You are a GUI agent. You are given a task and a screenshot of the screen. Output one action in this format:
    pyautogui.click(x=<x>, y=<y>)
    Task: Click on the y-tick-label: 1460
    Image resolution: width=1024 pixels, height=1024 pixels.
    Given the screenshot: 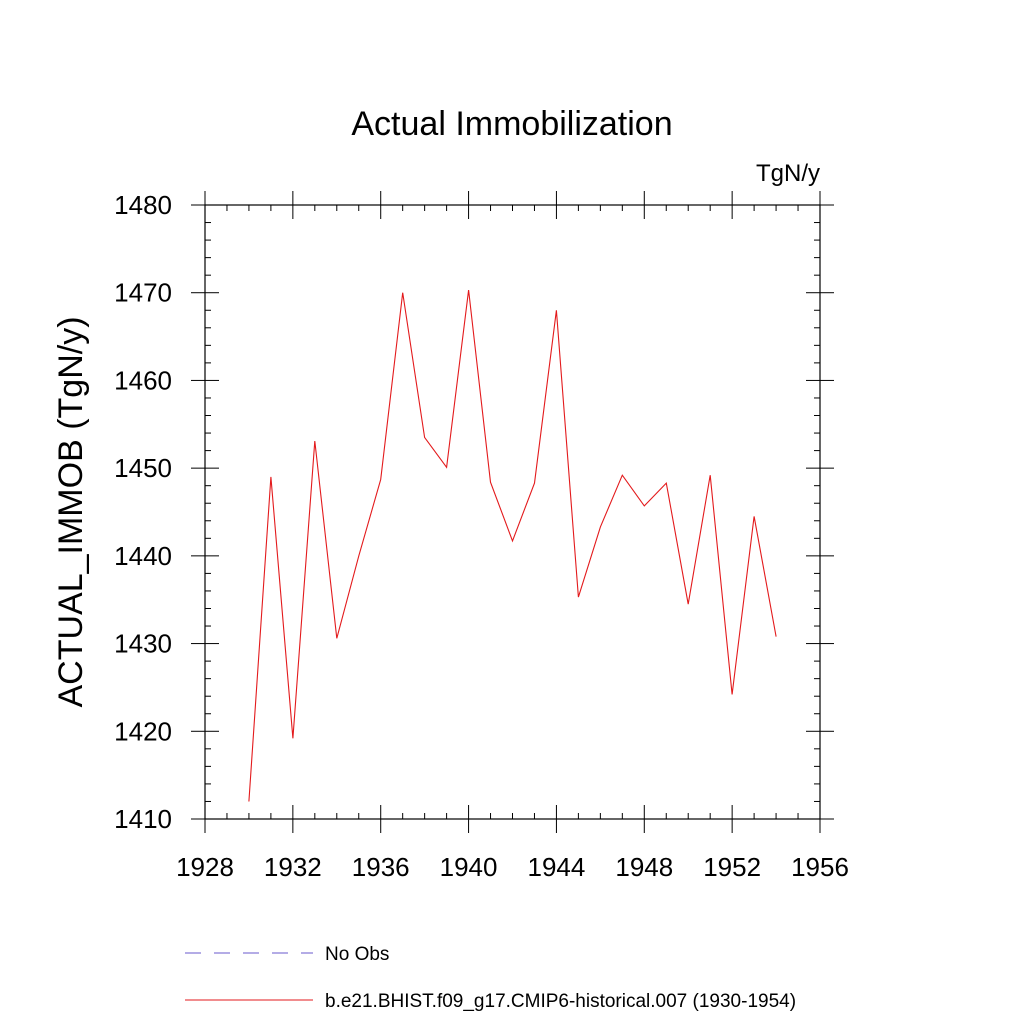 What is the action you would take?
    pyautogui.click(x=143, y=380)
    